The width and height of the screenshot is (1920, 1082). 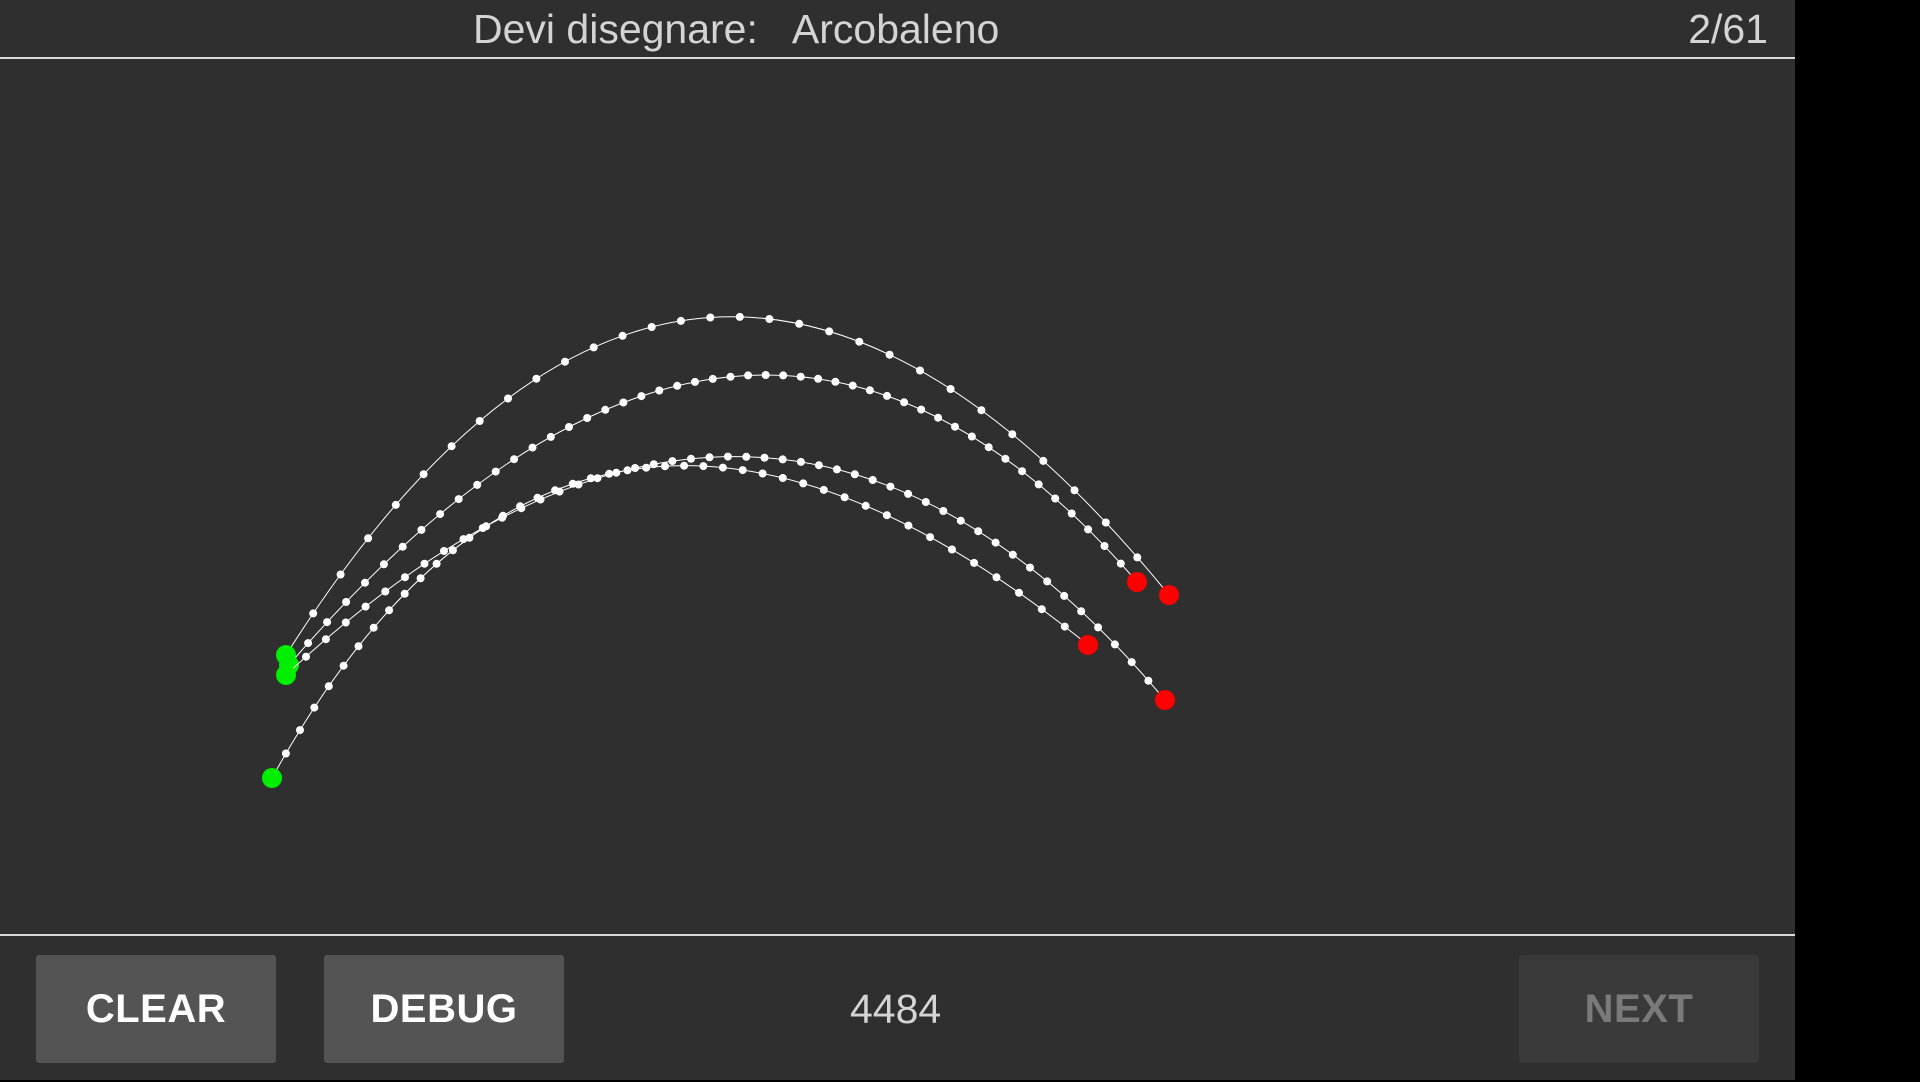 I want to click on prompt: Devi disegnare: Arcobaleno, so click(x=736, y=29).